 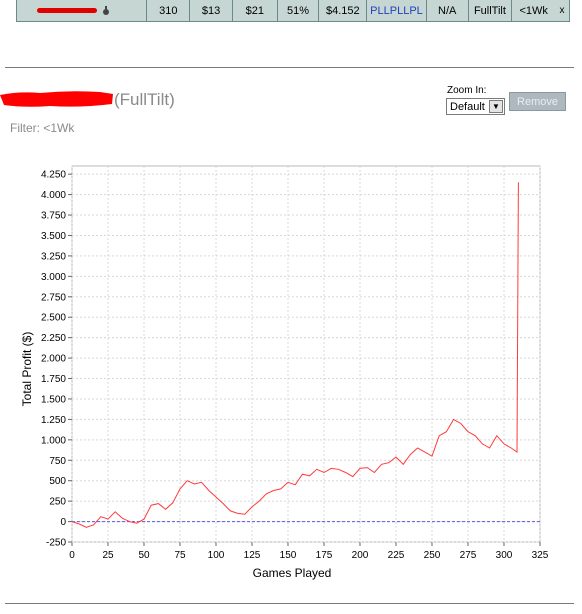 What do you see at coordinates (360, 555) in the screenshot?
I see `x-tick-label: 200` at bounding box center [360, 555].